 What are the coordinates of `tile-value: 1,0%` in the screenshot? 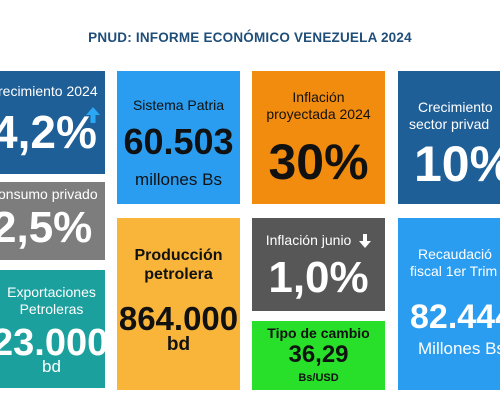 It's located at (318, 277).